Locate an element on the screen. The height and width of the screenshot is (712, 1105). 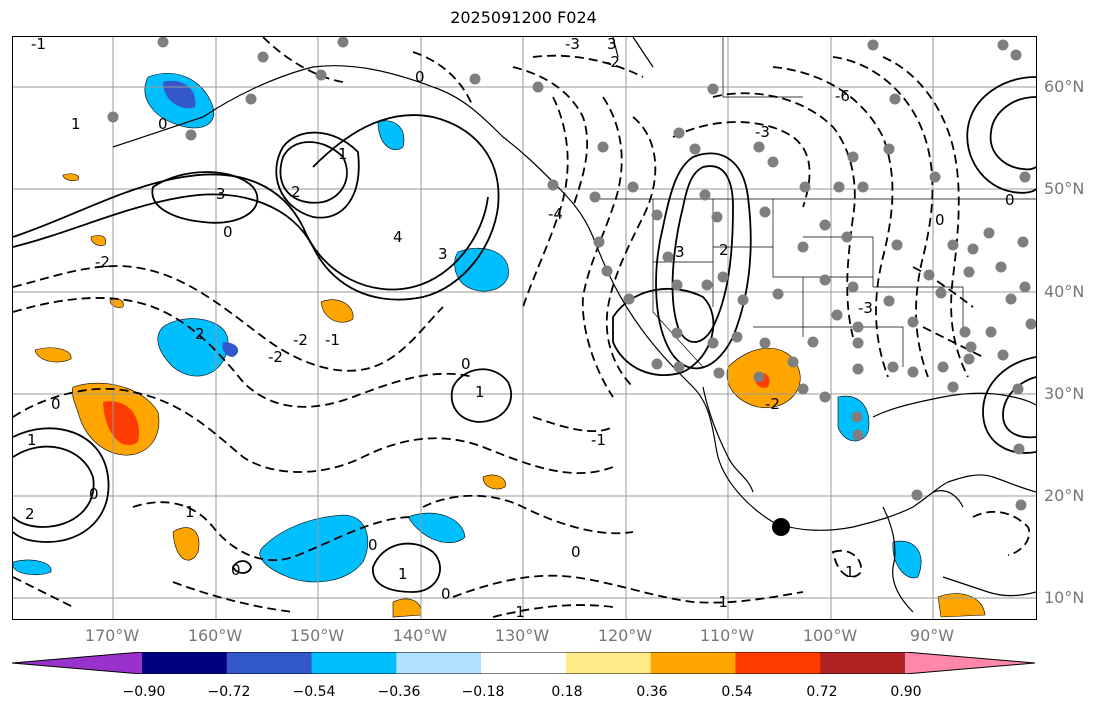
colorbar-segments is located at coordinates (523, 663).